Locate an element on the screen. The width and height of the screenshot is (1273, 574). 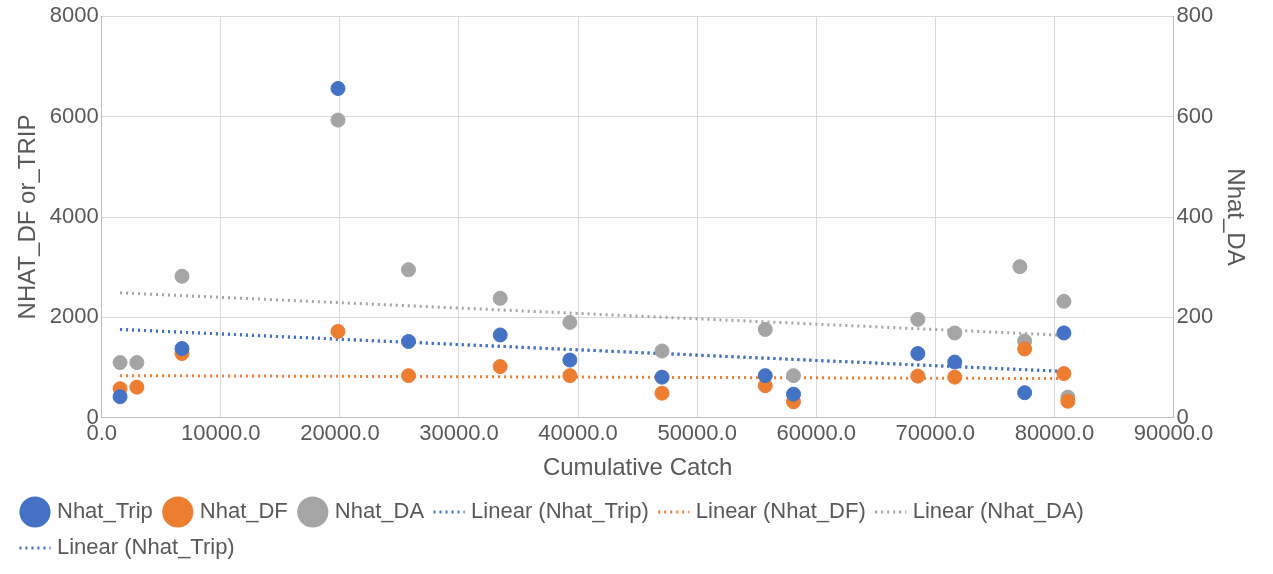
y-tick-label: 8000 is located at coordinates (74, 15).